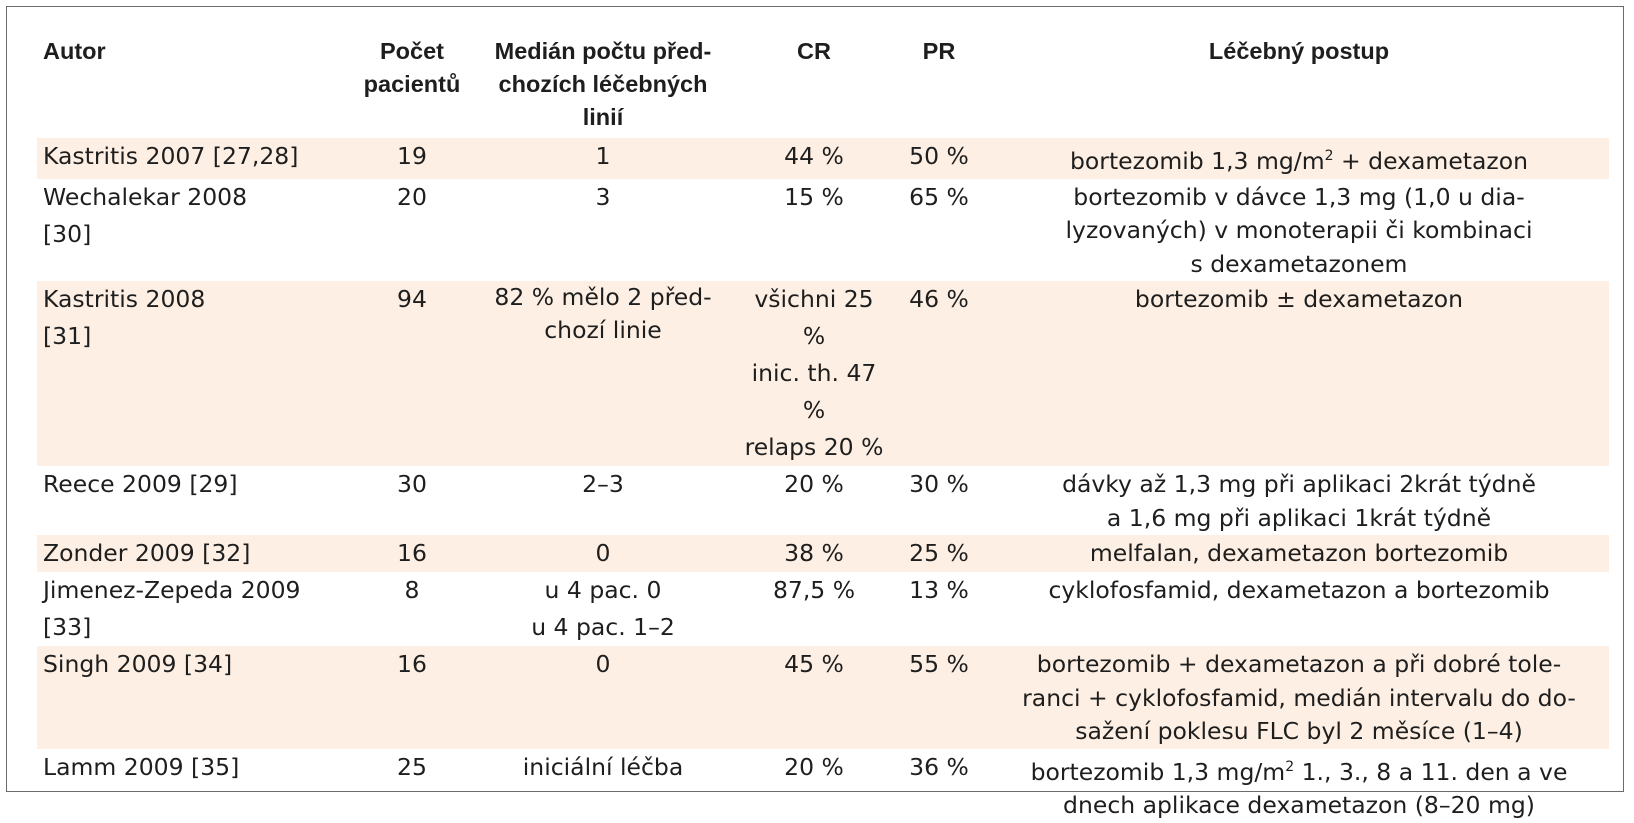 The image size is (1634, 823). I want to click on cell-postup: bortezomib 1,3 mg/m2 + dexametazon, so click(1299, 158).